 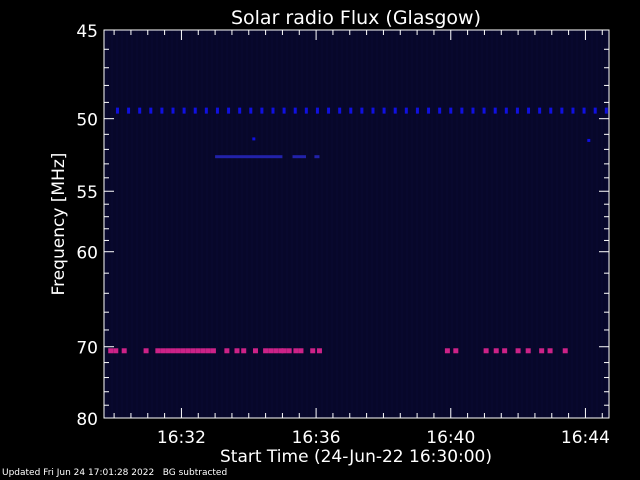 What do you see at coordinates (585, 438) in the screenshot?
I see `x-tick-label: 16:44` at bounding box center [585, 438].